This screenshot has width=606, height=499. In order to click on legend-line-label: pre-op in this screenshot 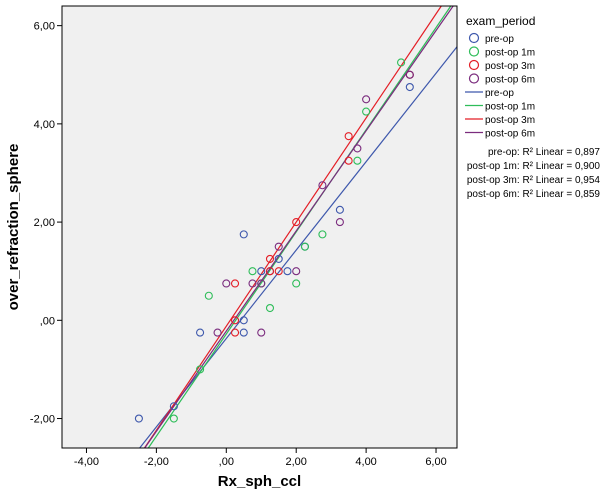, I will do `click(499, 93)`.